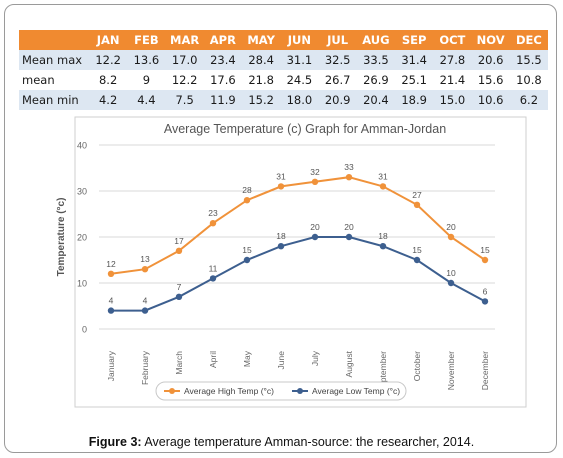 The image size is (563, 458). Describe the element at coordinates (337, 80) in the screenshot. I see `table-cell: 26.7` at that location.